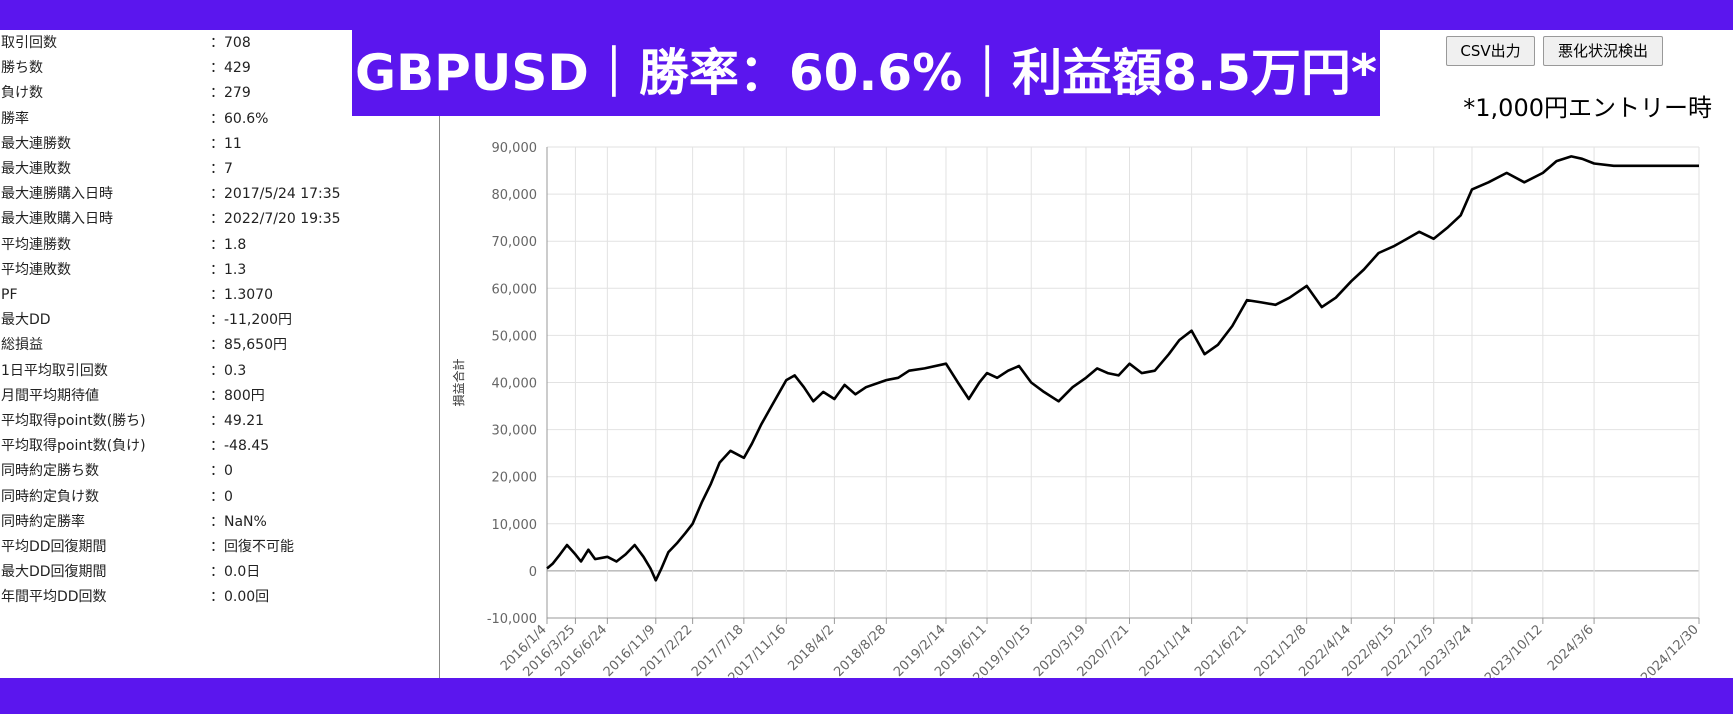 The height and width of the screenshot is (714, 1733). I want to click on stat-value: ：11, so click(226, 143).